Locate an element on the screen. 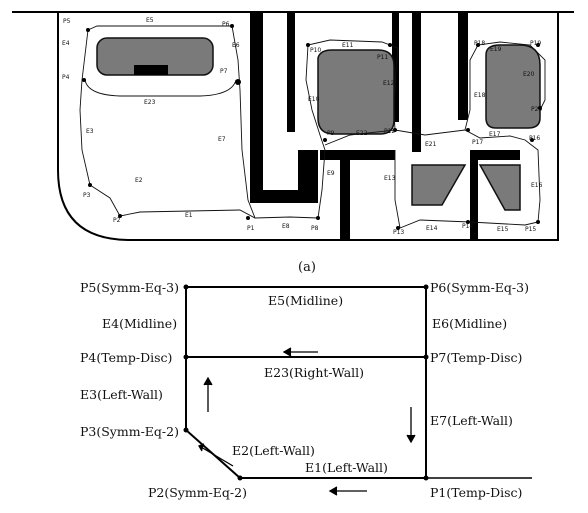 The image size is (588, 513). map-label-p15: P15 is located at coordinates (530, 229).